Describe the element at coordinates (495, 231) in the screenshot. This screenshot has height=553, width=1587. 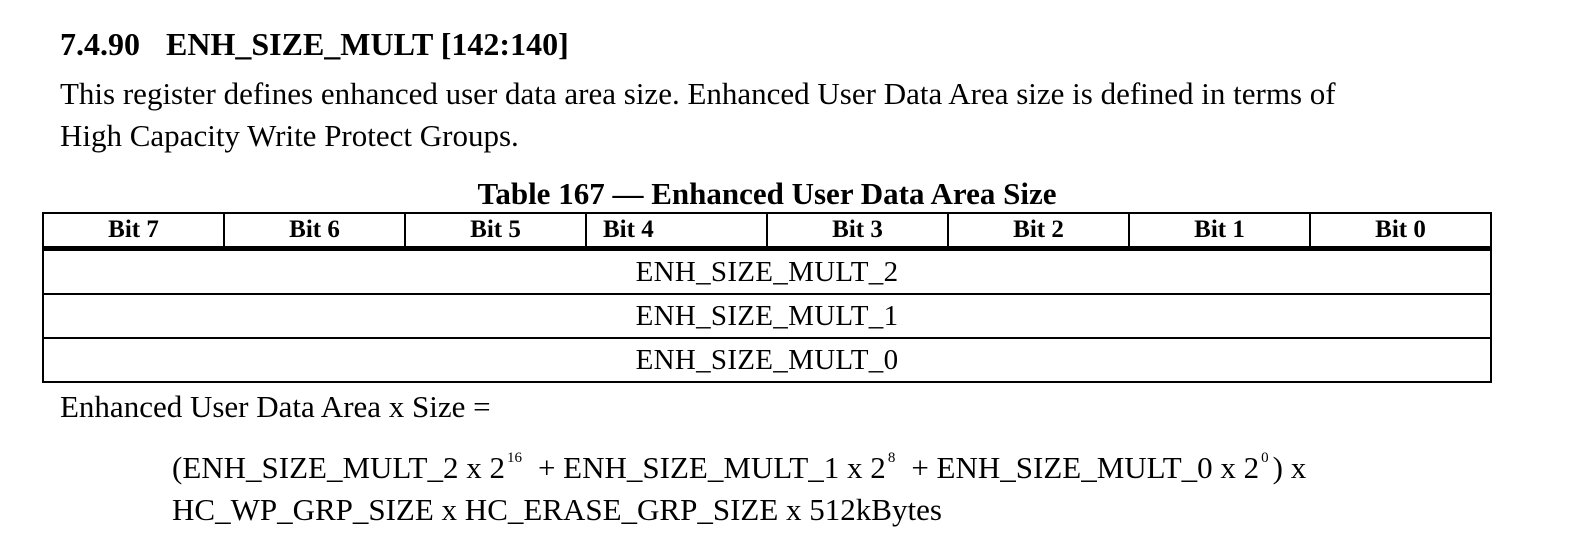
I see `header-bit-5: Bit 5` at that location.